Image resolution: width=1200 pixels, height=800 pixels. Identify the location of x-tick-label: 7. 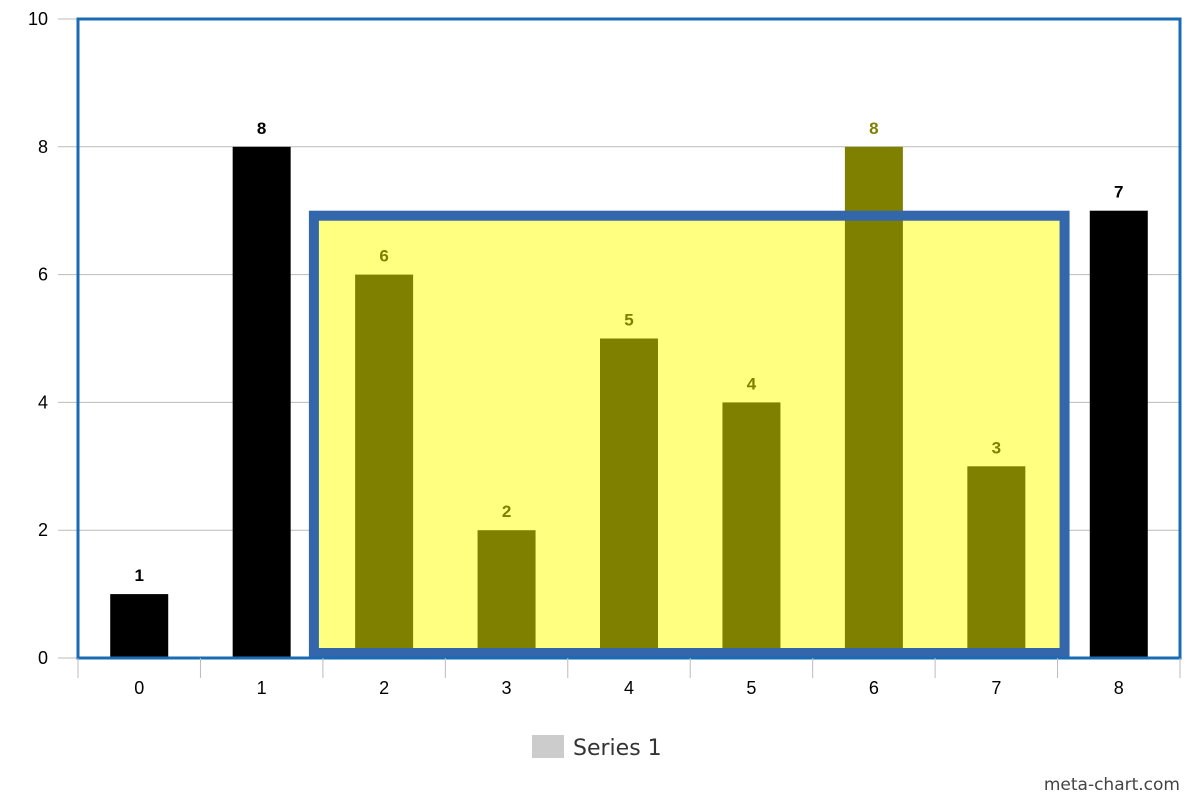
(996, 688).